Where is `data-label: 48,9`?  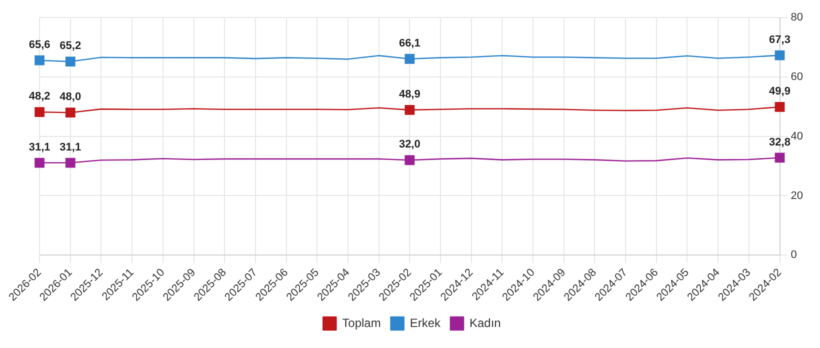
data-label: 48,9 is located at coordinates (409, 94).